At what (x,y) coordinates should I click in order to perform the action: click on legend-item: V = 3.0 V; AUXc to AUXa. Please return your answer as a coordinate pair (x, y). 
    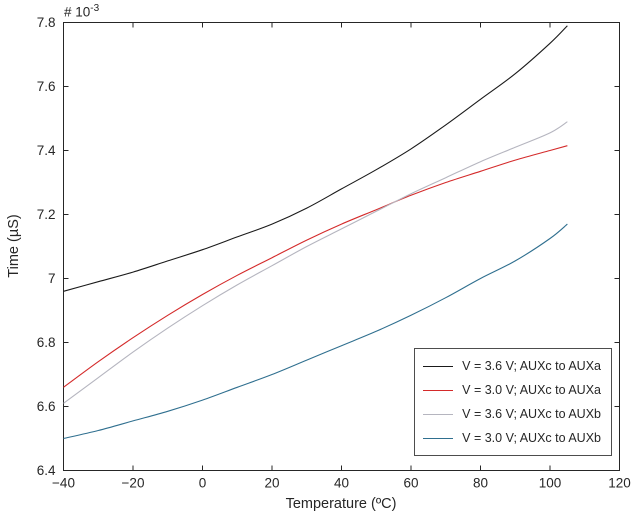
    Looking at the image, I should click on (512, 390).